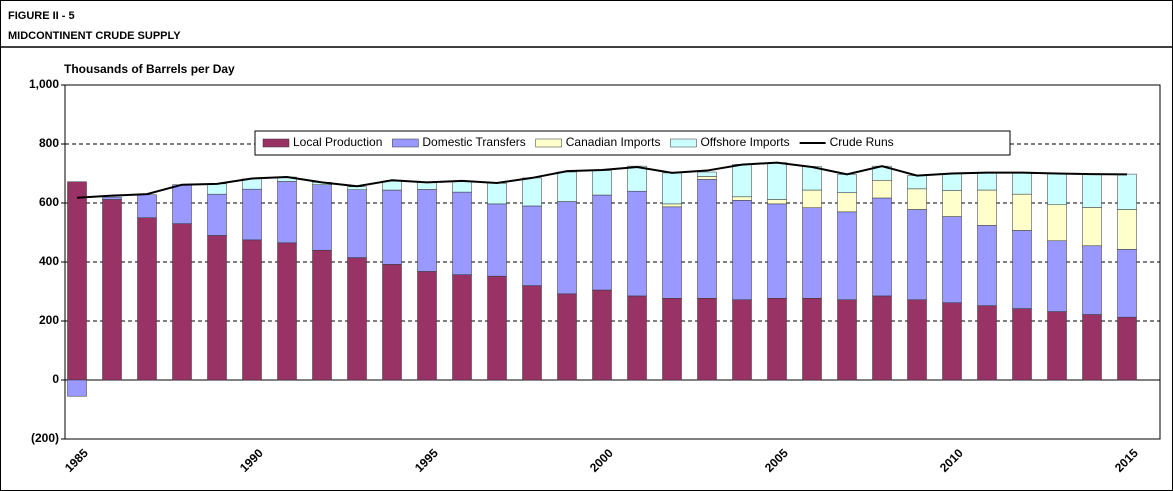 Image resolution: width=1173 pixels, height=491 pixels. What do you see at coordinates (55, 379) in the screenshot?
I see `y-tick-label: 0` at bounding box center [55, 379].